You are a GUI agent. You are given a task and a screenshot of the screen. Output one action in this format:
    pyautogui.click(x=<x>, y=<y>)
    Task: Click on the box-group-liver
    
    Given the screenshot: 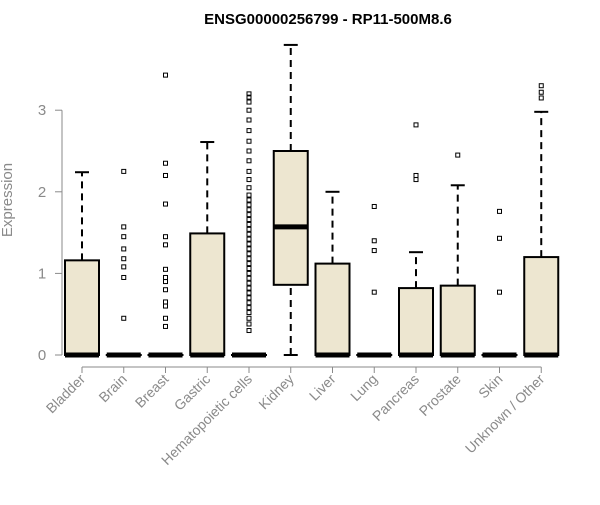 What is the action you would take?
    pyautogui.click(x=333, y=273)
    